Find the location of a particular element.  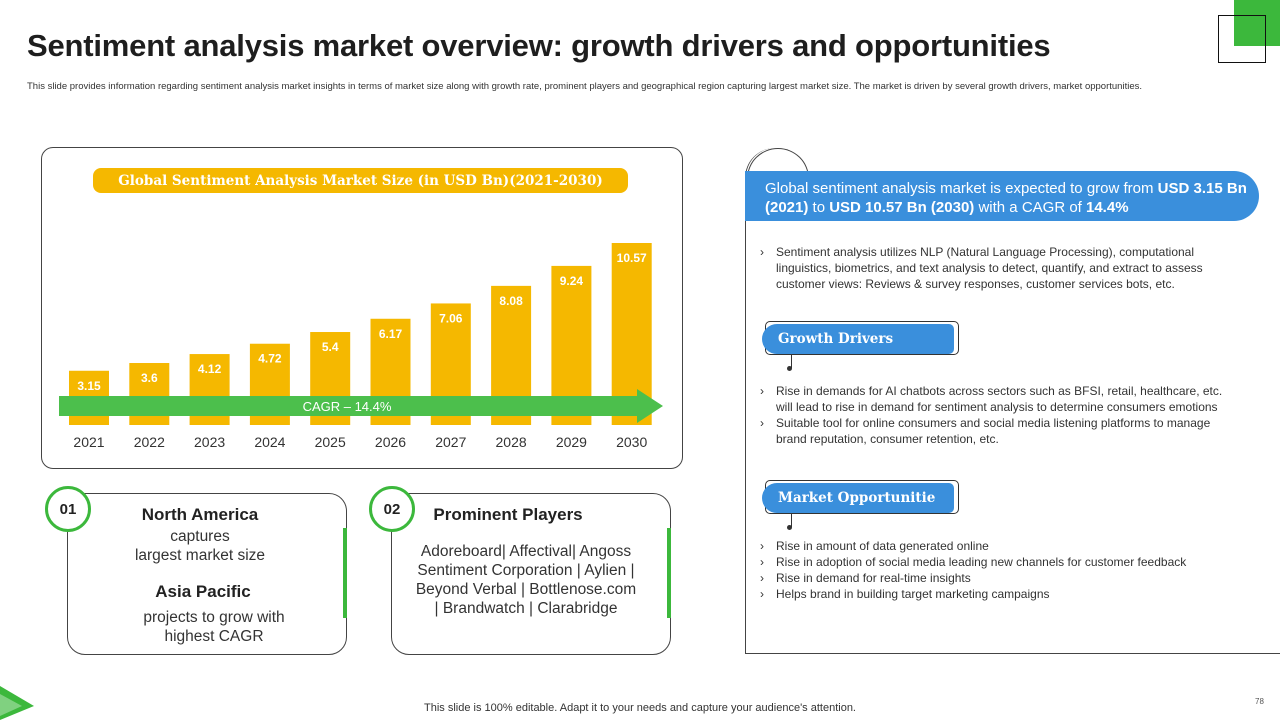

x-tick-label: 2022 is located at coordinates (149, 442).